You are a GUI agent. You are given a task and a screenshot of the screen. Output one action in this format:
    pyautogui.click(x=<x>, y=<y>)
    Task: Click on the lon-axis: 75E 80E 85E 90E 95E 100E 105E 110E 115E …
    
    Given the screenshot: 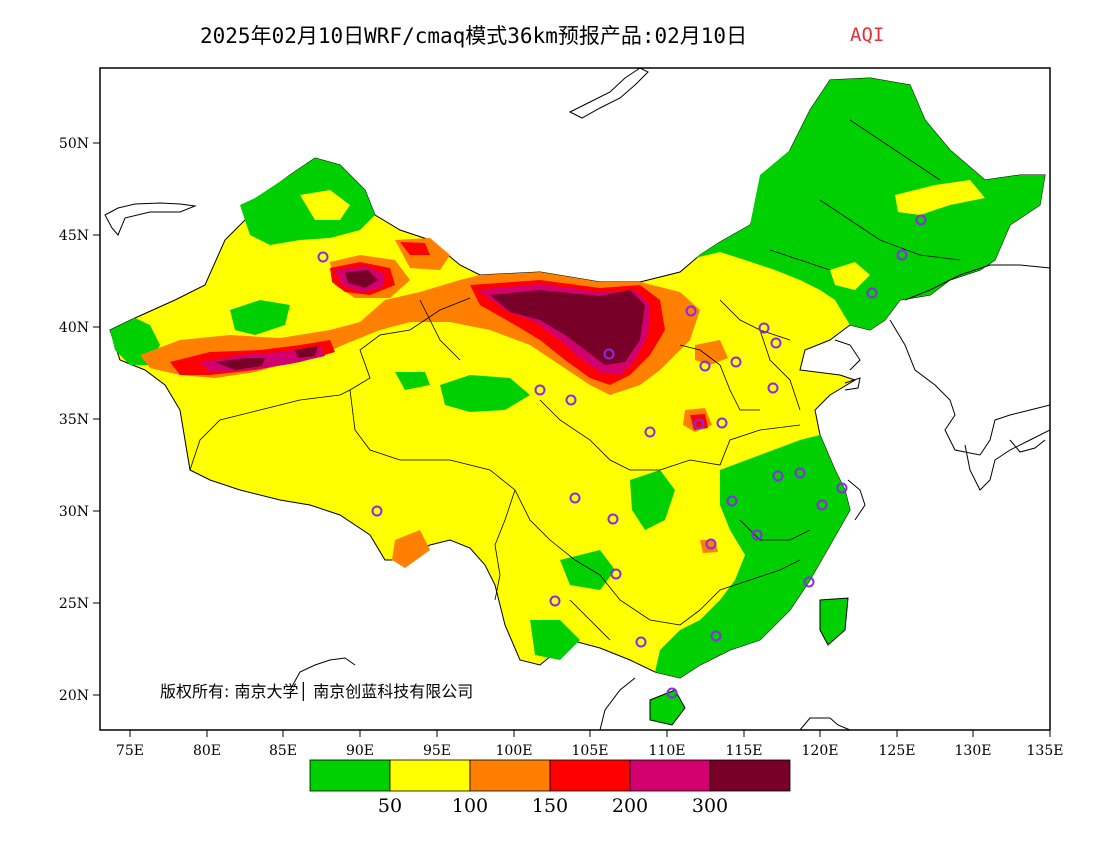 What is the action you would take?
    pyautogui.click(x=590, y=744)
    